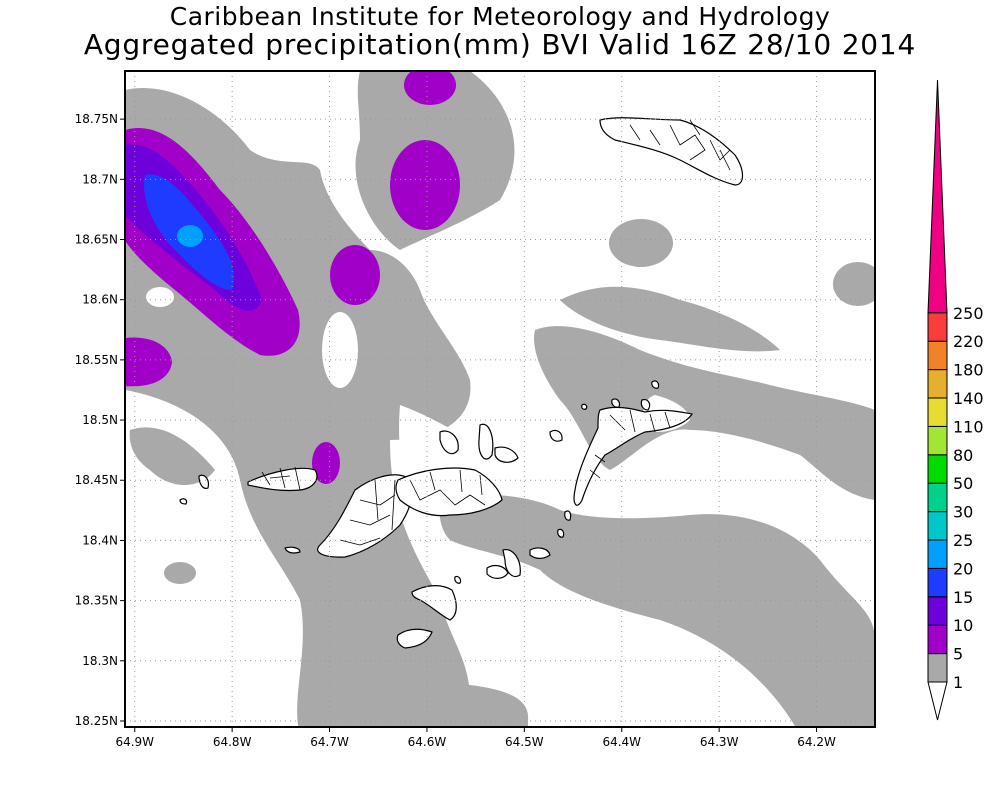 The image size is (1000, 800). I want to click on y-tick-label: 18.45N, so click(96, 480).